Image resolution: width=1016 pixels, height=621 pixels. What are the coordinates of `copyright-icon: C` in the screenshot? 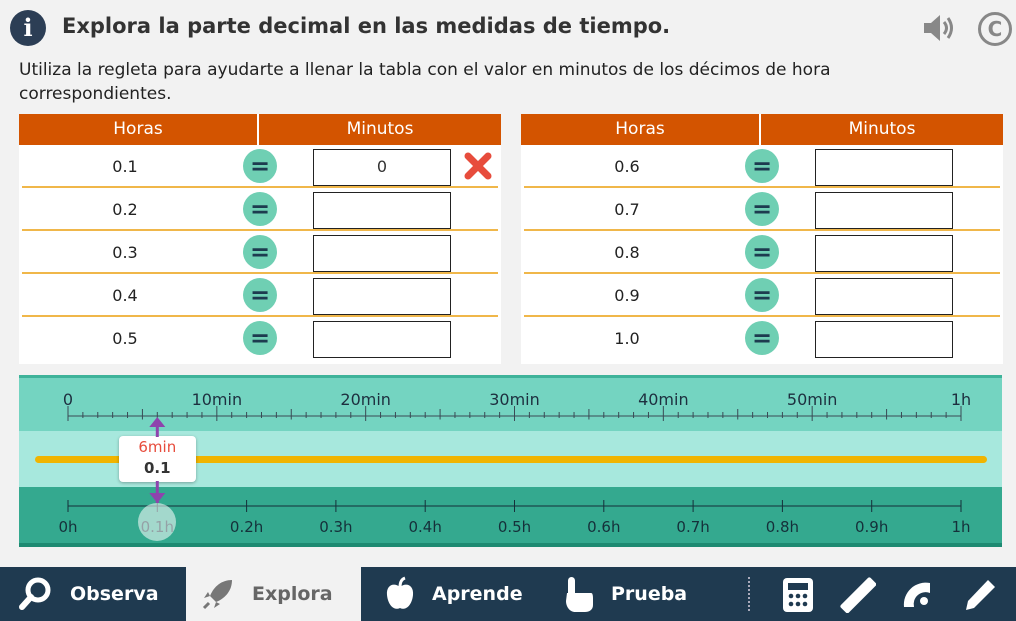 It's located at (995, 29).